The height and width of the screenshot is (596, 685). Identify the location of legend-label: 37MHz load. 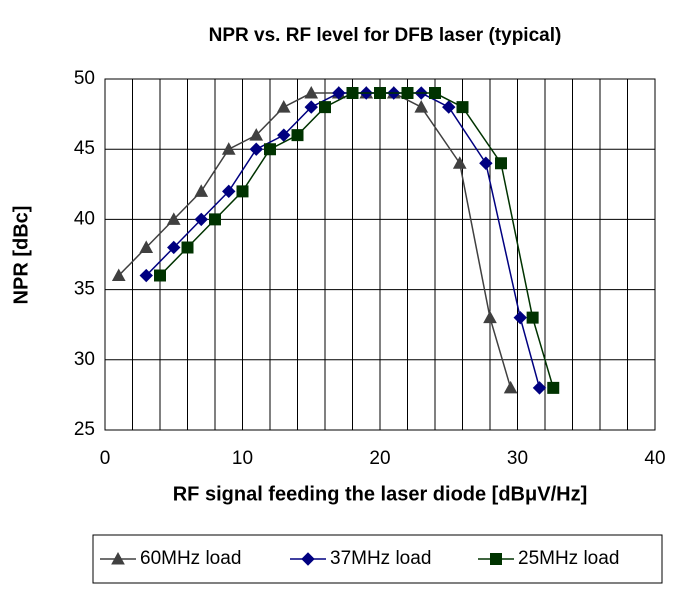
(380, 558).